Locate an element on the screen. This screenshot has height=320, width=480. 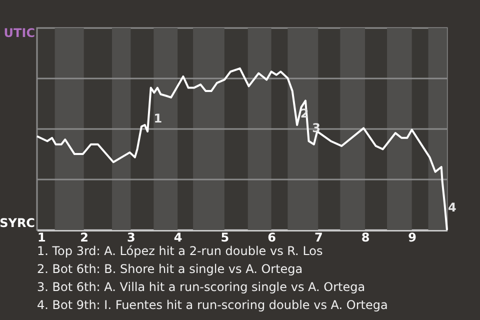
annotation: 4 is located at coordinates (452, 207).